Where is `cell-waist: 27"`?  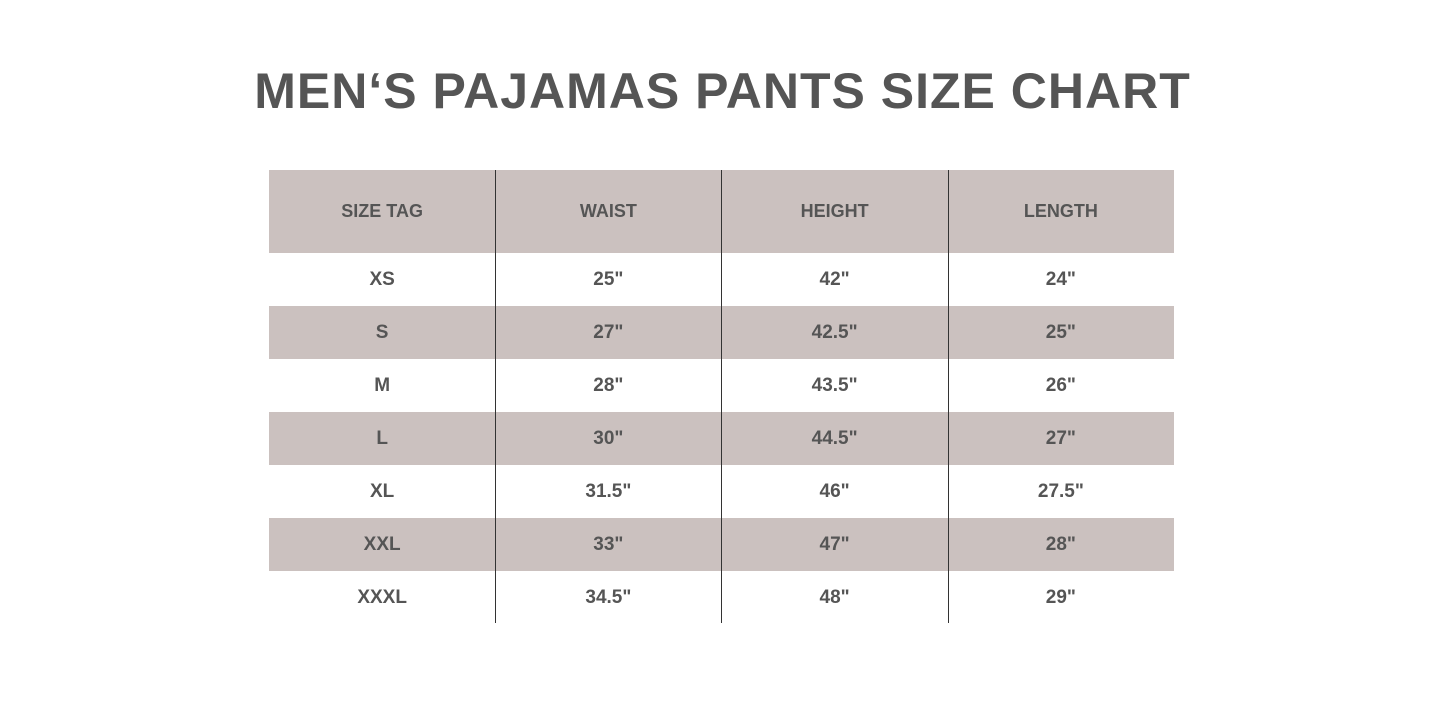 cell-waist: 27" is located at coordinates (608, 332).